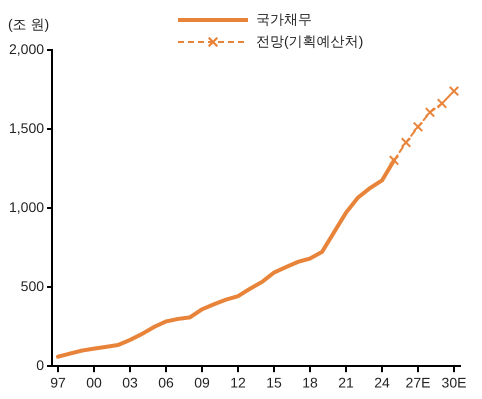 This screenshot has height=399, width=482. I want to click on x-tick-label: 12, so click(238, 382).